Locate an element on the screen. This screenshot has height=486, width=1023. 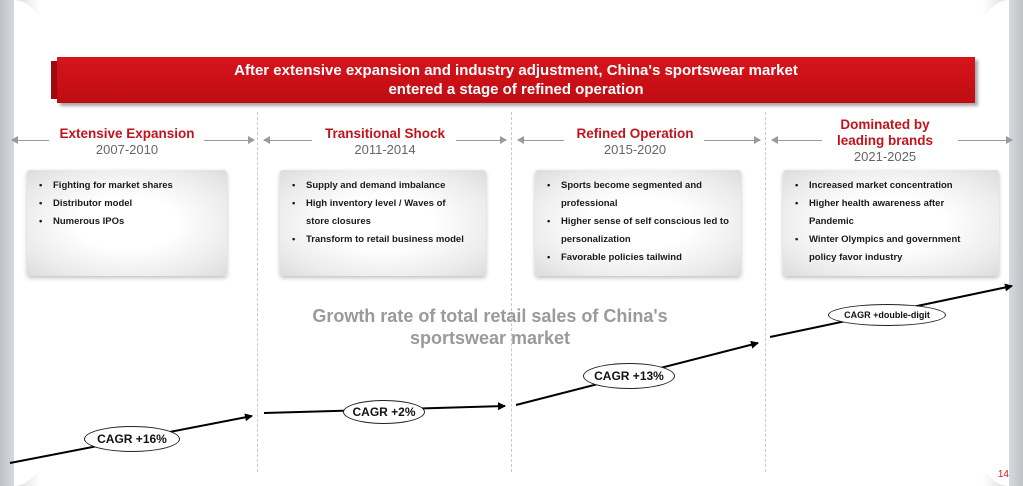
page-number: 14 is located at coordinates (1003, 474).